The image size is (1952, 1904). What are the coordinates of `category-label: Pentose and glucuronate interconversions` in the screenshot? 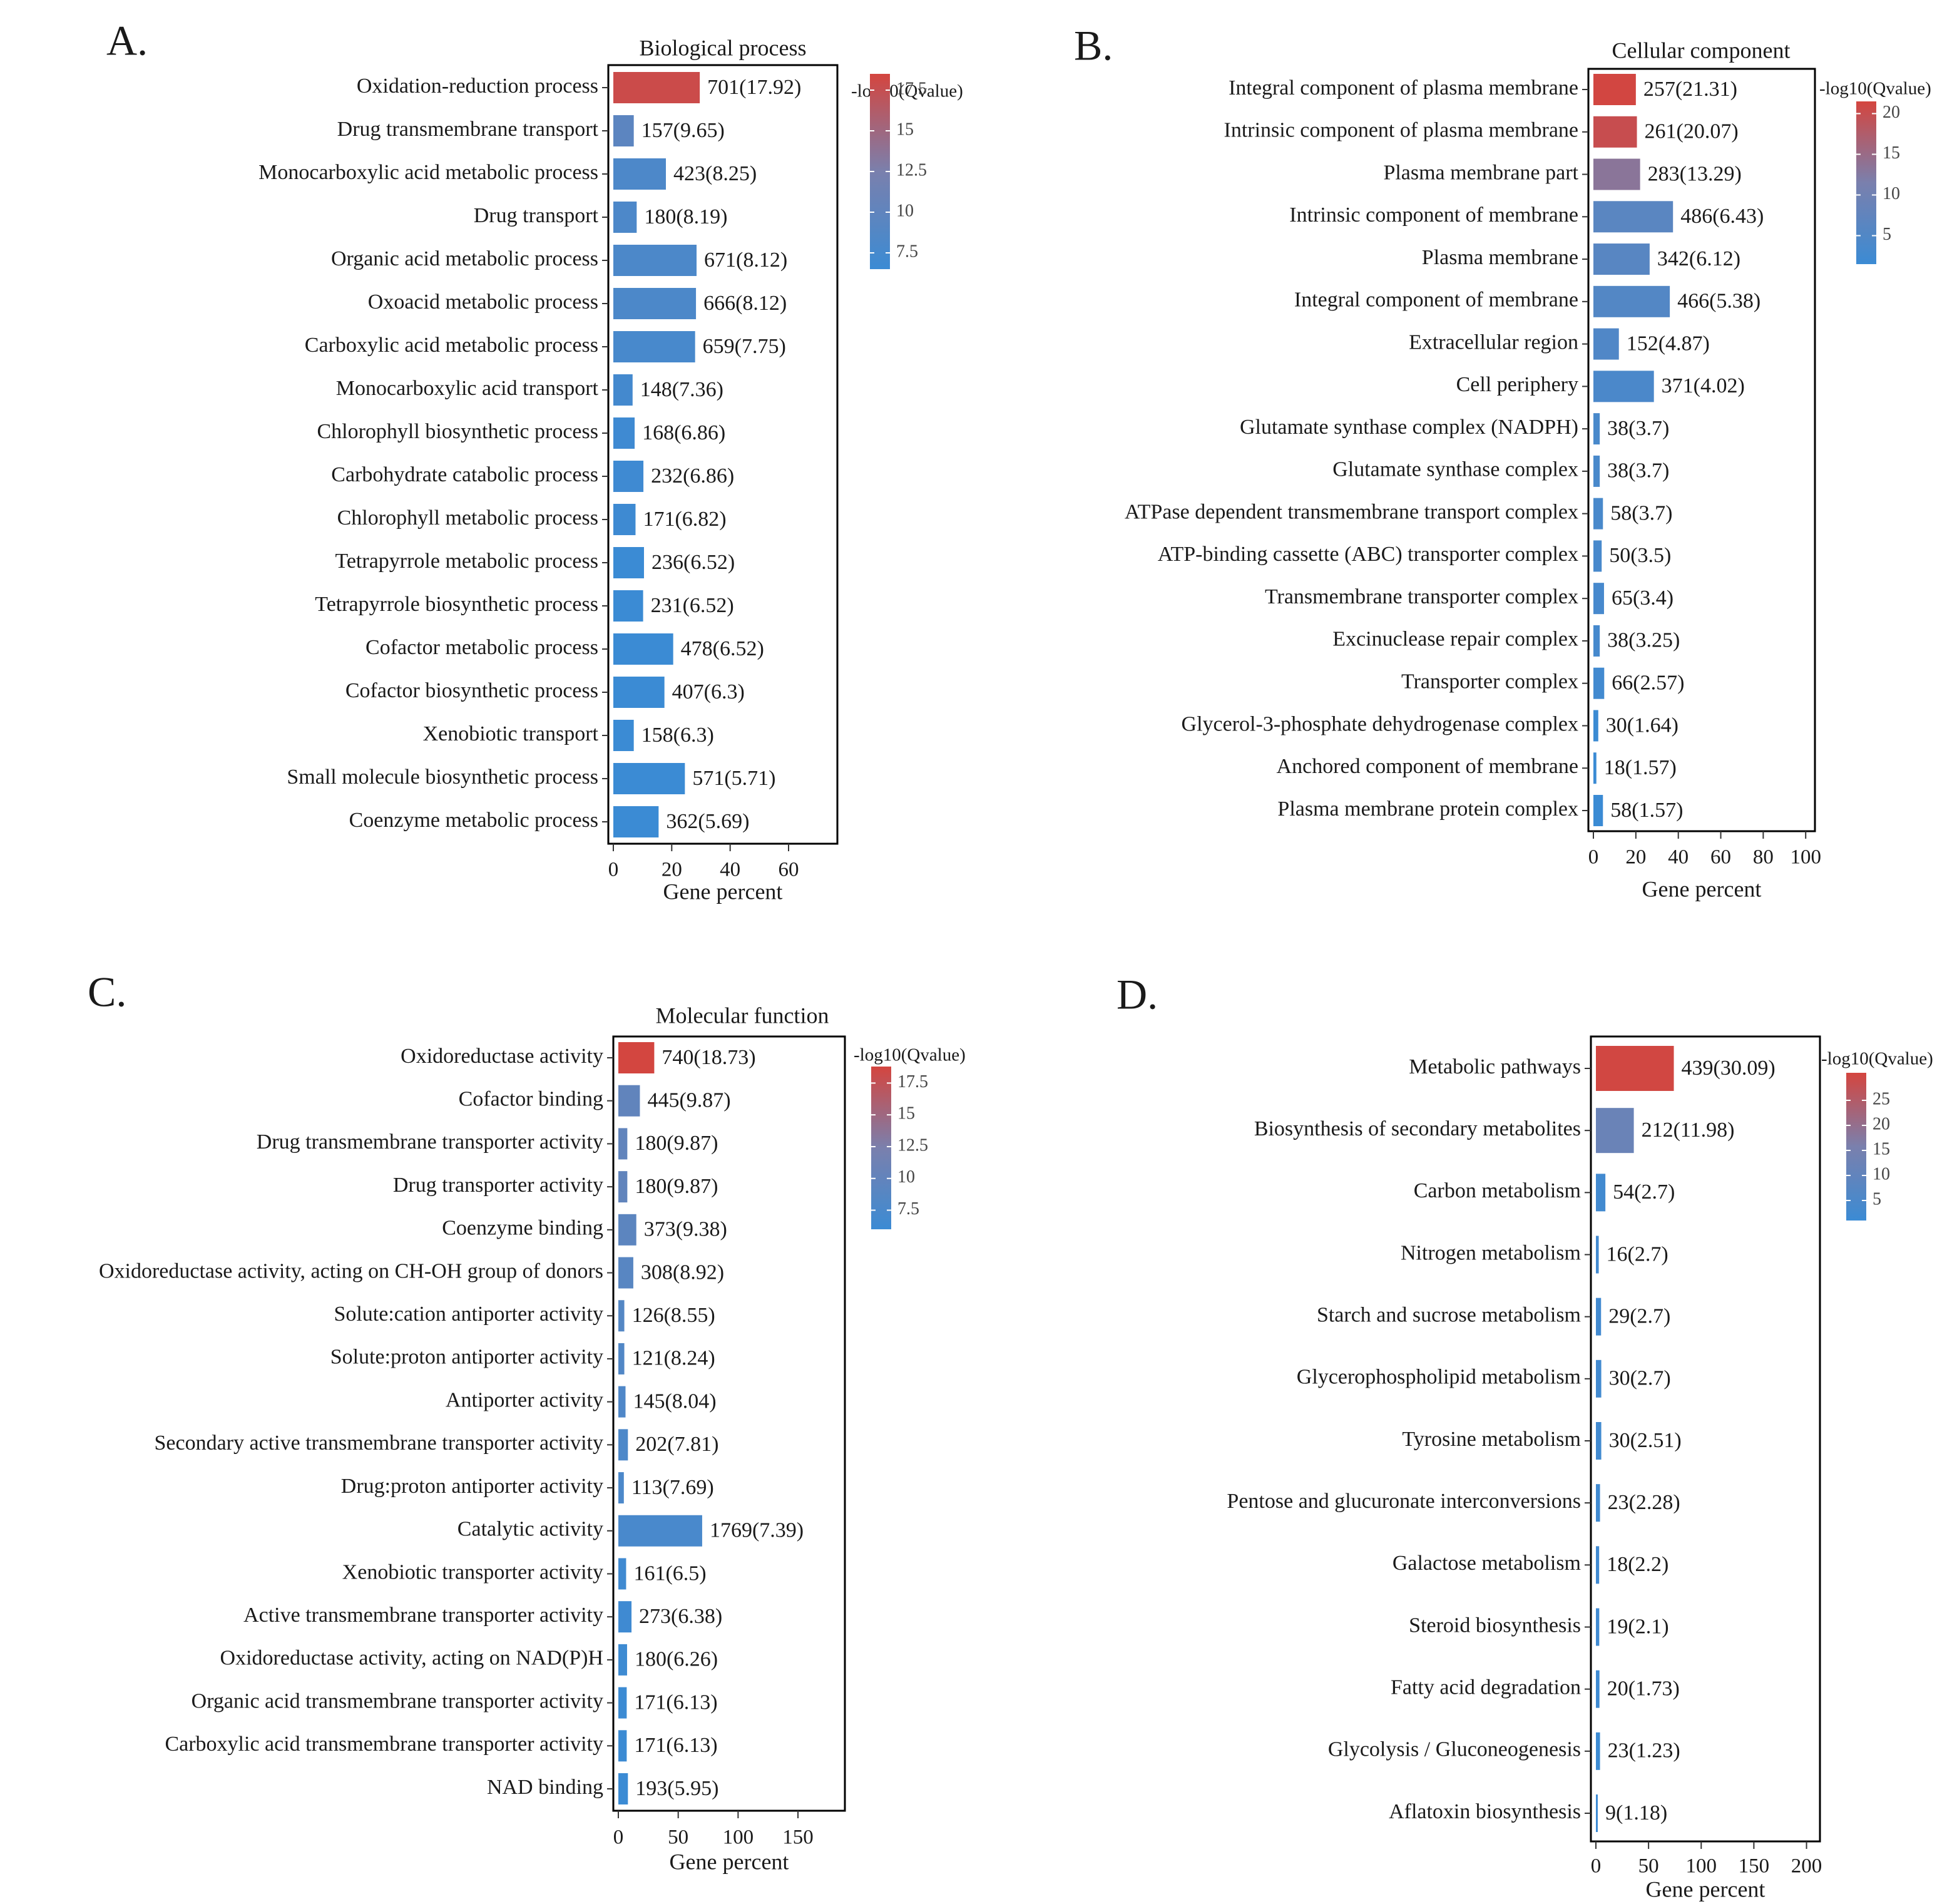 It's located at (1404, 1502).